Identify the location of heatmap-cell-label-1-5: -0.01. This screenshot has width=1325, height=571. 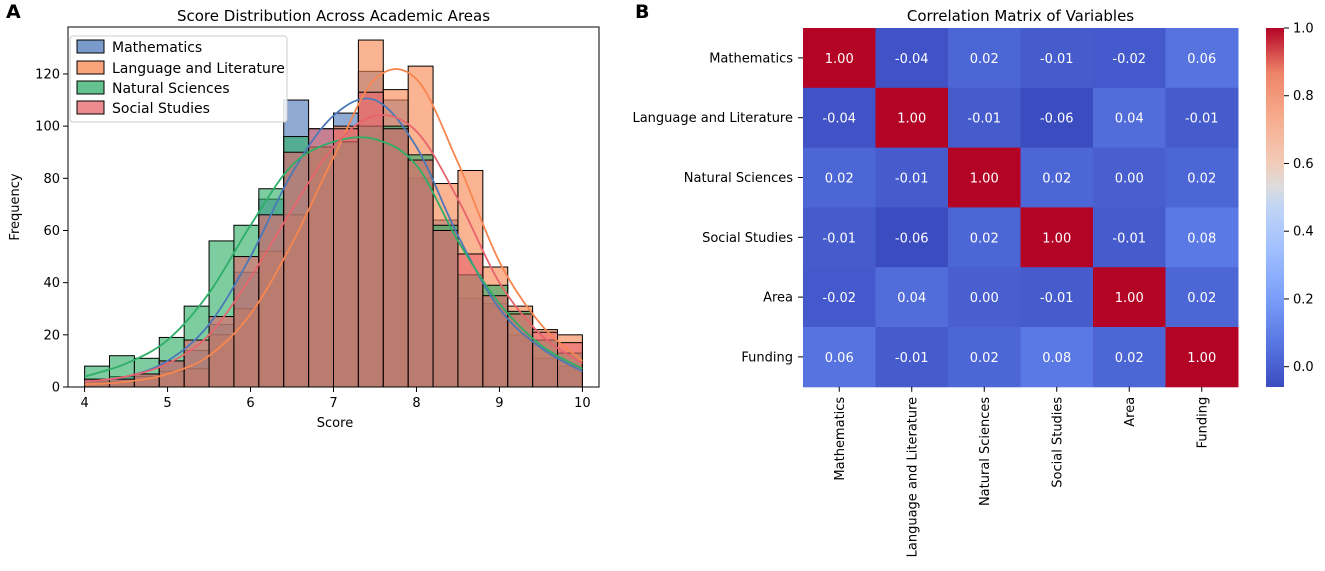
(1202, 119).